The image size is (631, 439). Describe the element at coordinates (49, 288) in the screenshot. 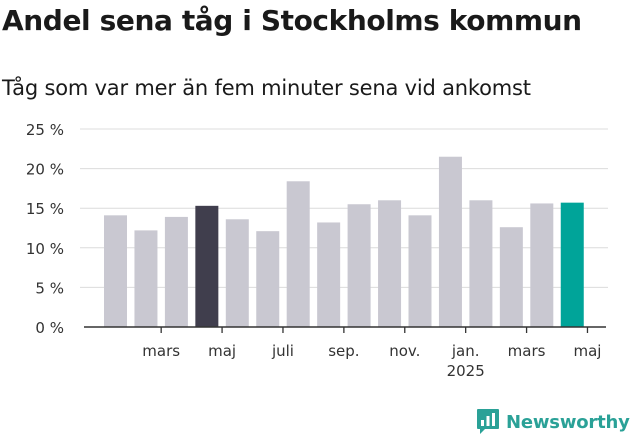

I see `y-tick-label: 5 %` at that location.